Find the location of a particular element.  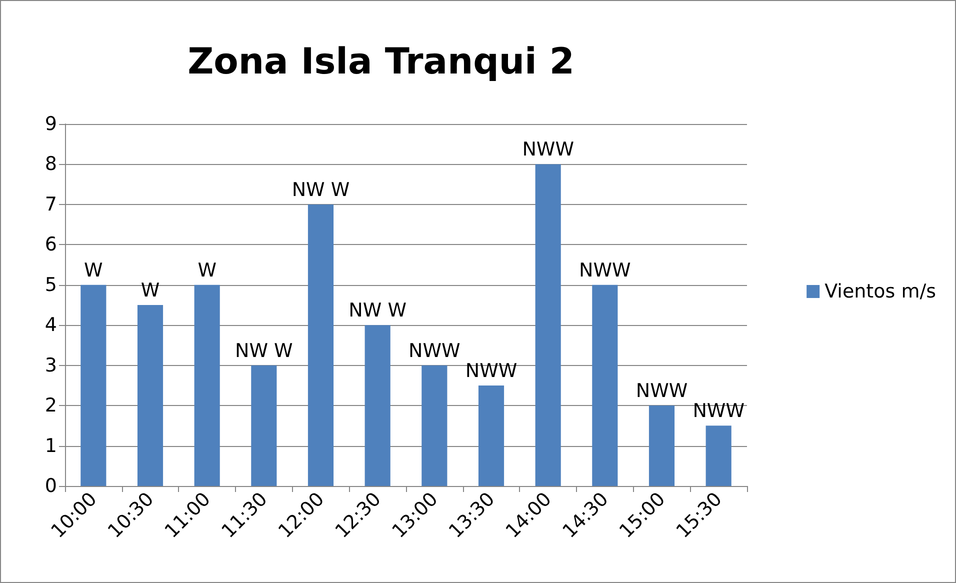

chart-title: Zona Isla Tranqui 2 is located at coordinates (381, 62).